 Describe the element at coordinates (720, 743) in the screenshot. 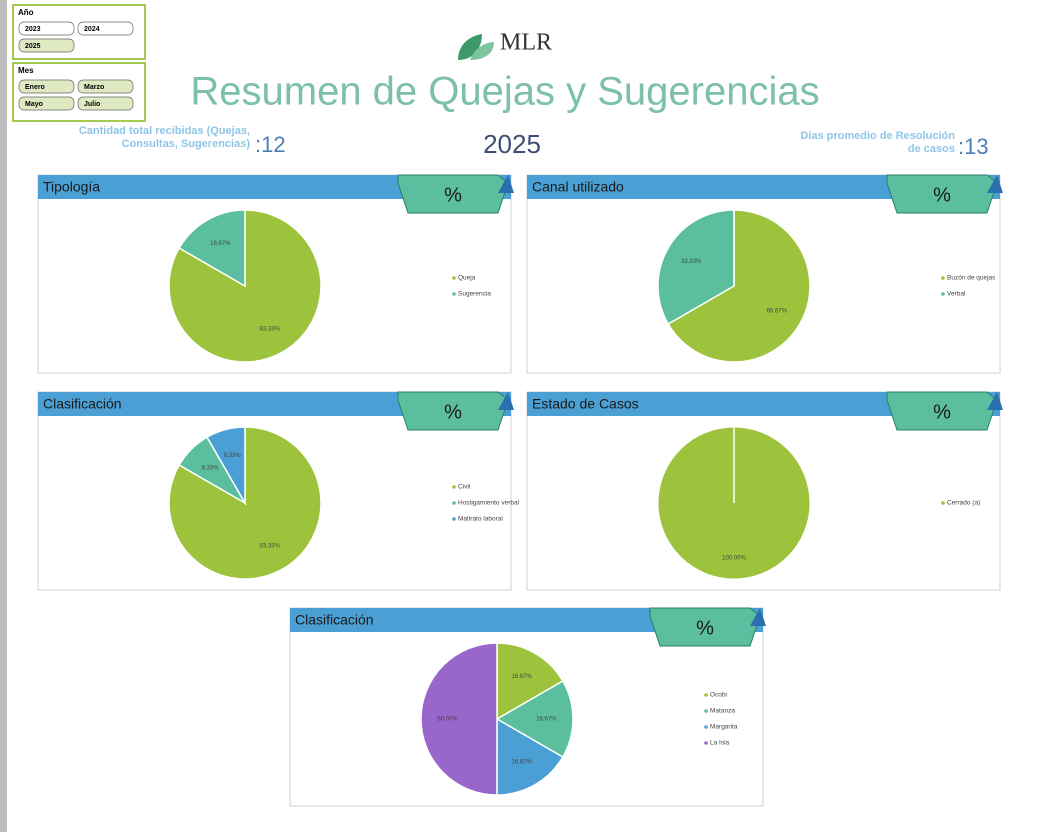

I see `legend-label: La Isla` at that location.